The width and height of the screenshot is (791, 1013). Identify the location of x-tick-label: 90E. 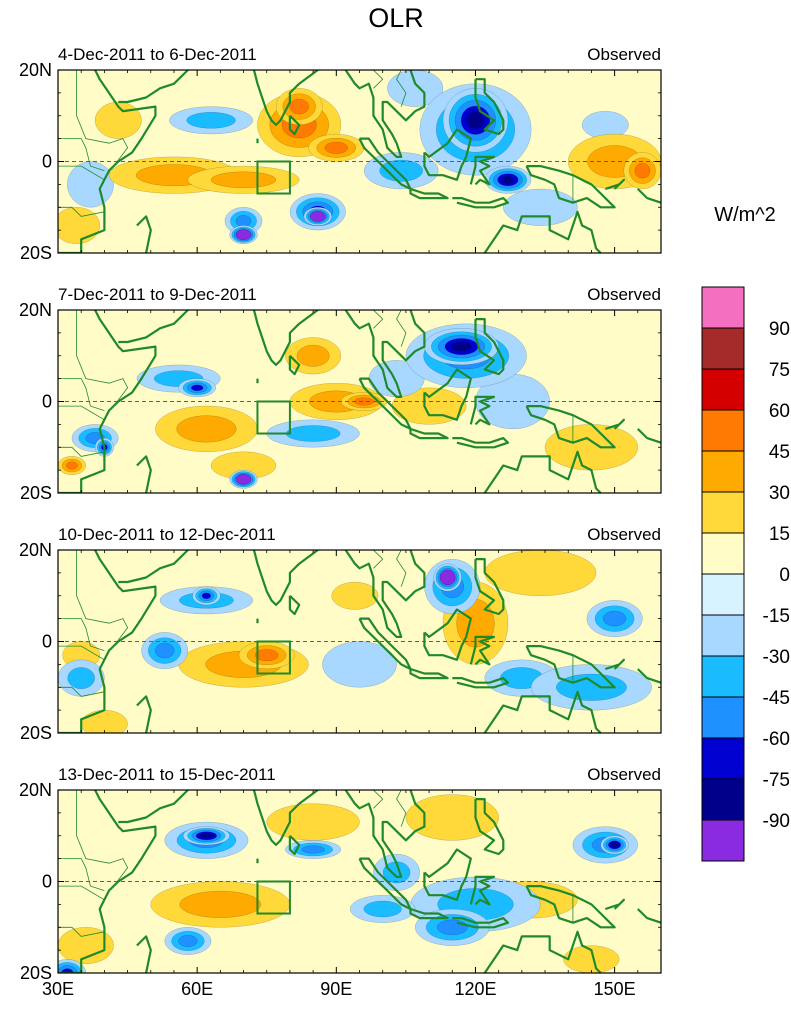
(336, 989).